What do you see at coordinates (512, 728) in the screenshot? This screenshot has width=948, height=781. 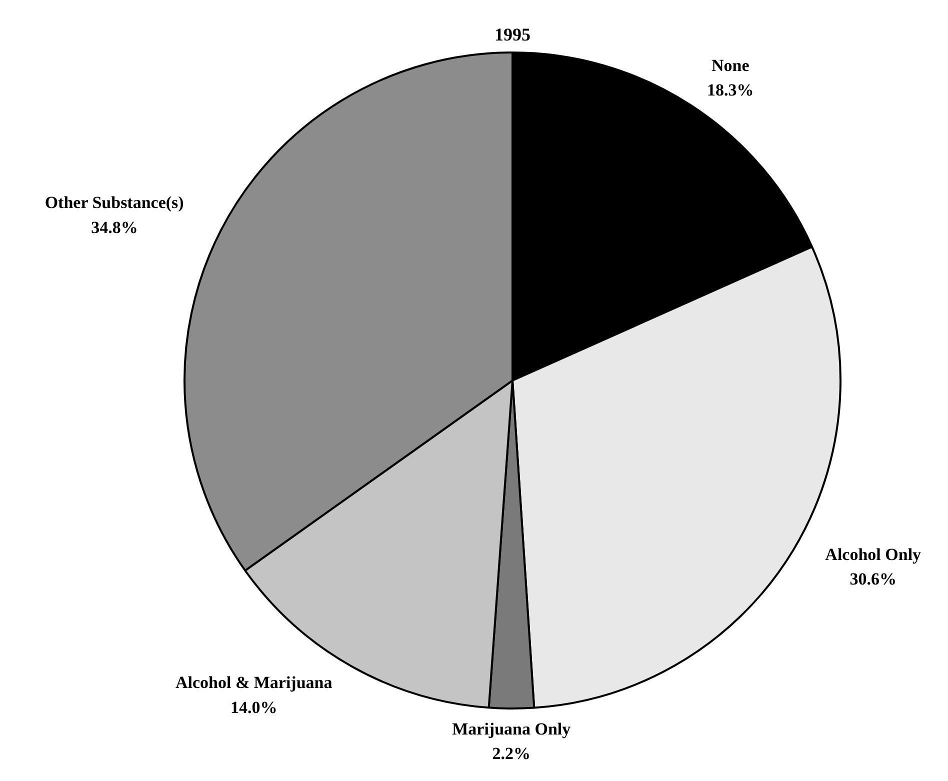 I see `slice-label: Marijuana Only` at bounding box center [512, 728].